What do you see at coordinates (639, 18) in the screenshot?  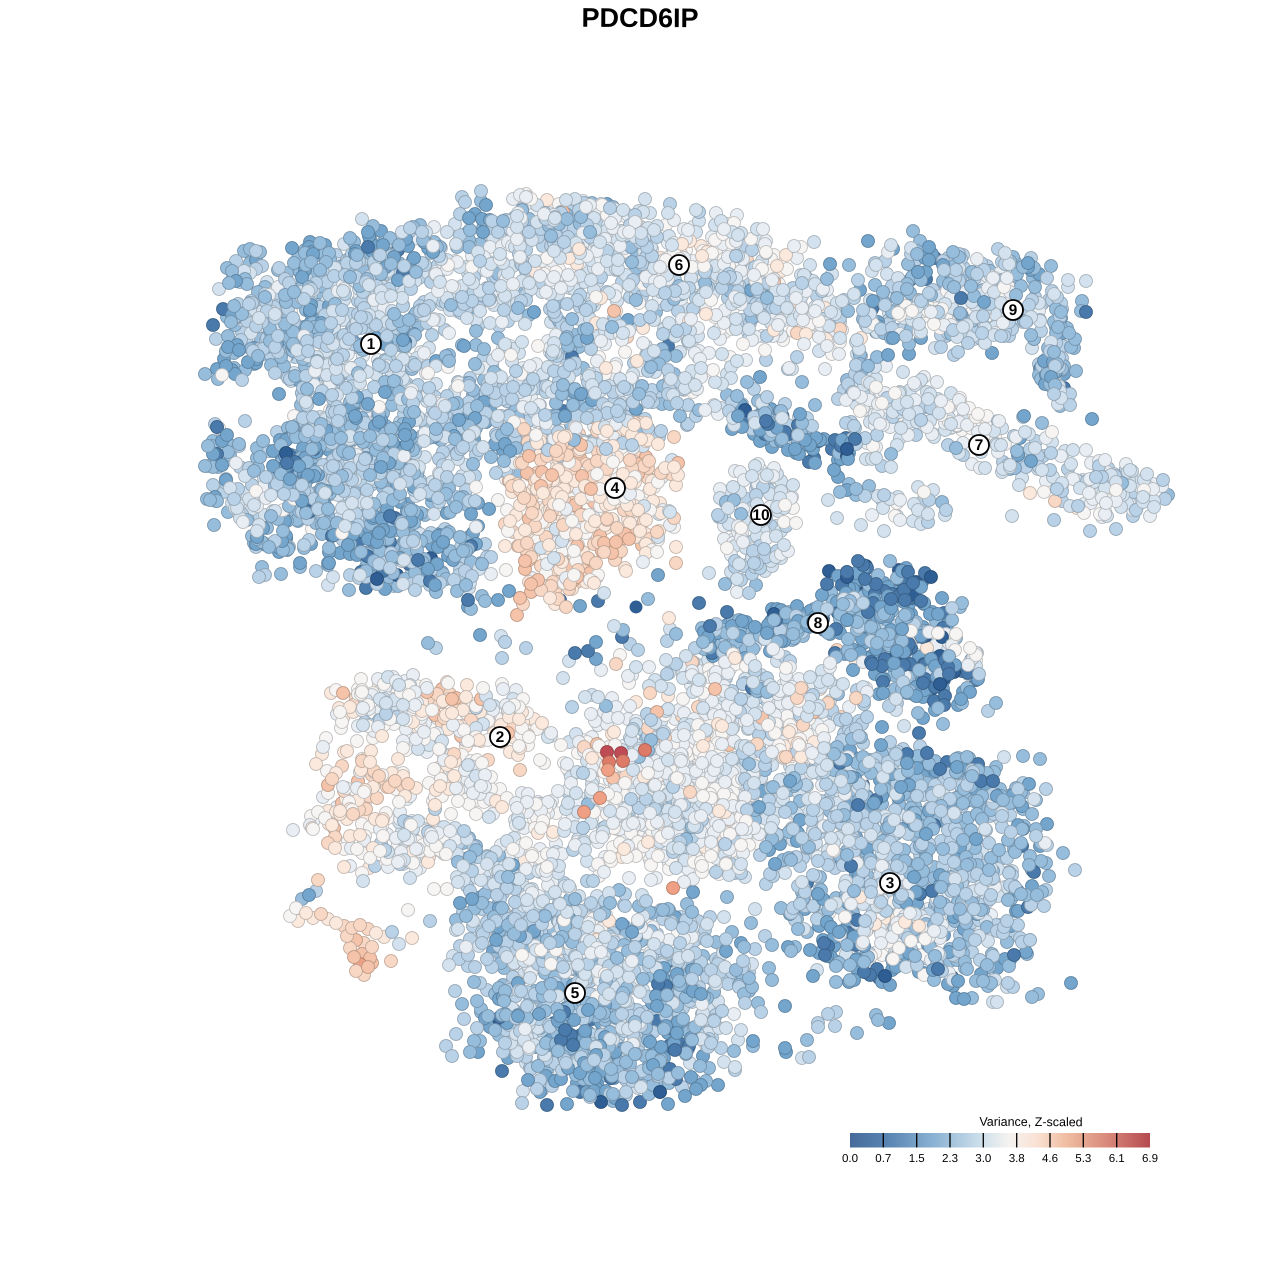 I see `svg-text: PDCD6IP` at bounding box center [639, 18].